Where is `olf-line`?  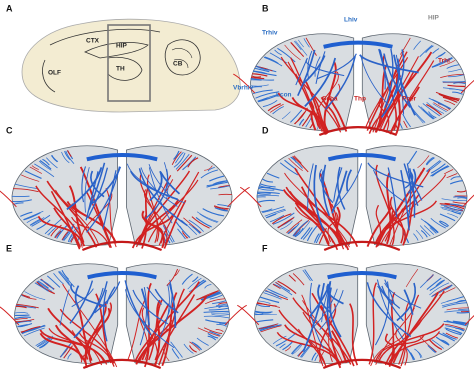
olf-line is located at coordinates (49, 76).